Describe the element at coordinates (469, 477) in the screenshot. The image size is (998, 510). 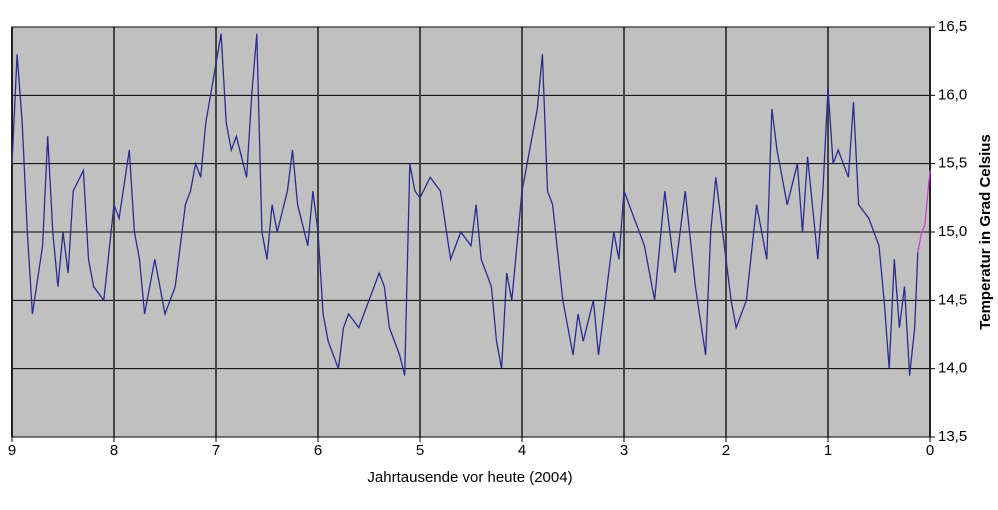
I see `x-axis-label: Jahrtausende vor heute (2004)` at that location.